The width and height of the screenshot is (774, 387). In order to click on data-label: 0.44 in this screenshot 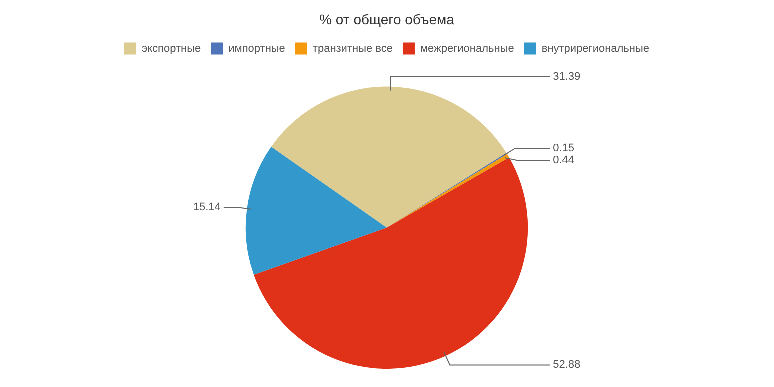, I will do `click(564, 160)`.